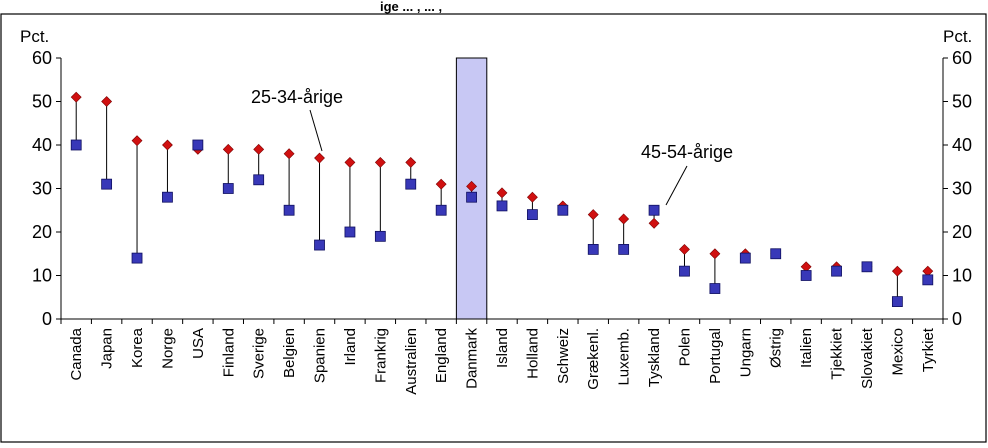 Image resolution: width=988 pixels, height=448 pixels. Describe the element at coordinates (928, 349) in the screenshot. I see `x-tick-label: Tyrkiet` at that location.